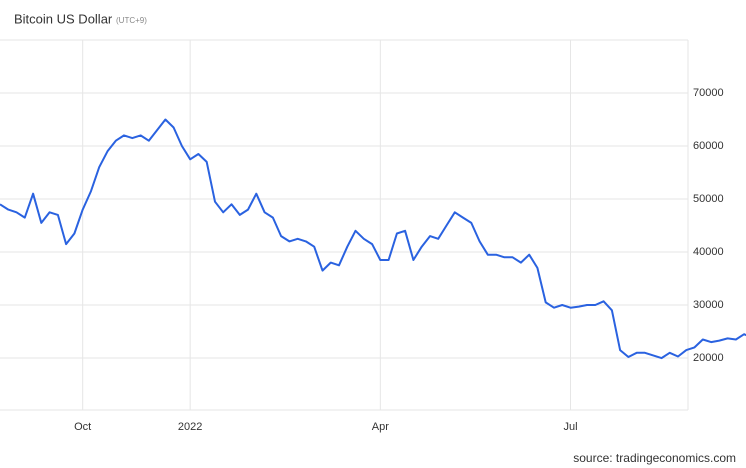 The width and height of the screenshot is (746, 468). I want to click on chart-subtitle: (UTC+9), so click(131, 20).